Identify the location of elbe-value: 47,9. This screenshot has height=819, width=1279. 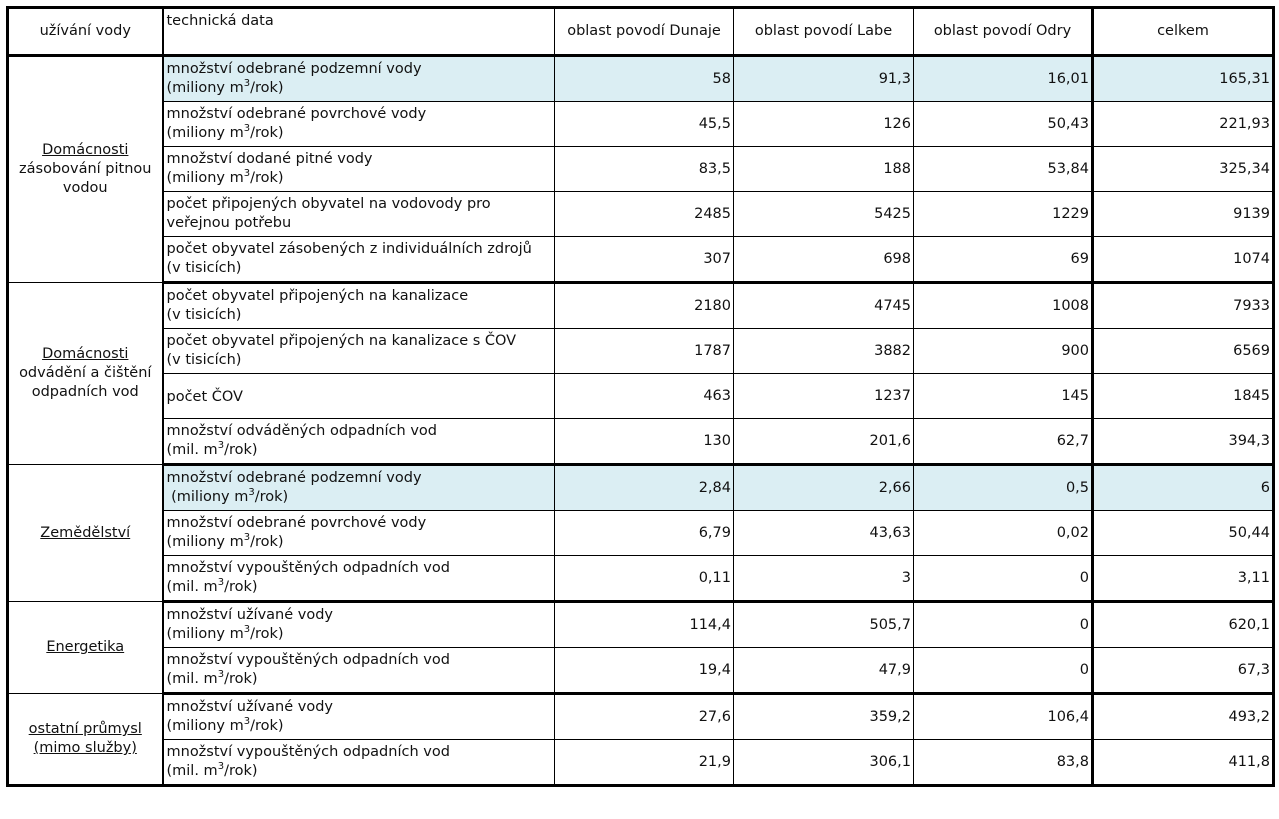
(823, 671).